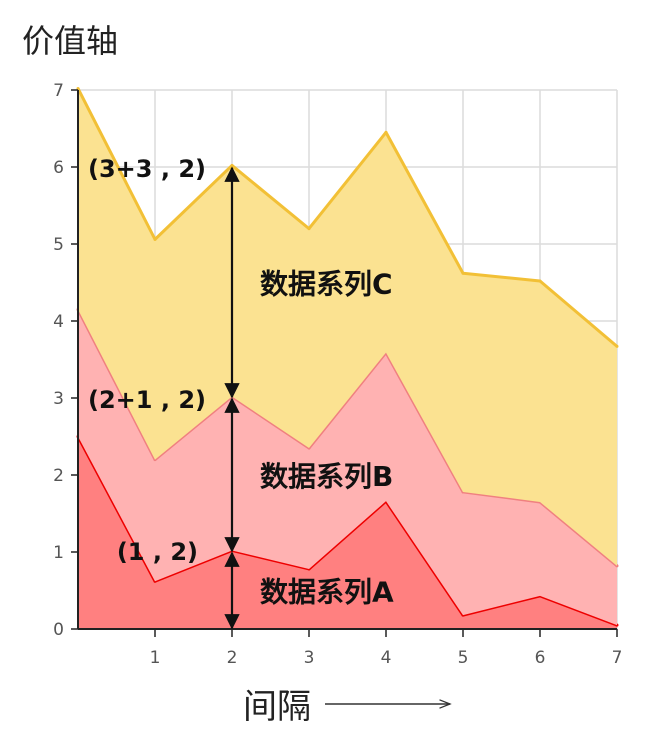  Describe the element at coordinates (58, 630) in the screenshot. I see `y-tick-label: 0` at that location.